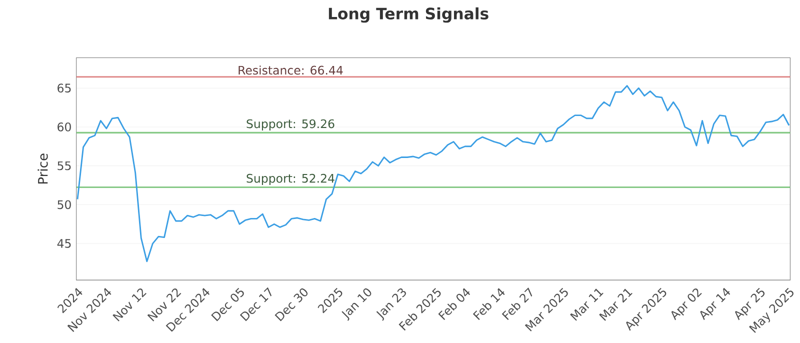  I want to click on x-tick-label: Dec 30, so click(291, 305).